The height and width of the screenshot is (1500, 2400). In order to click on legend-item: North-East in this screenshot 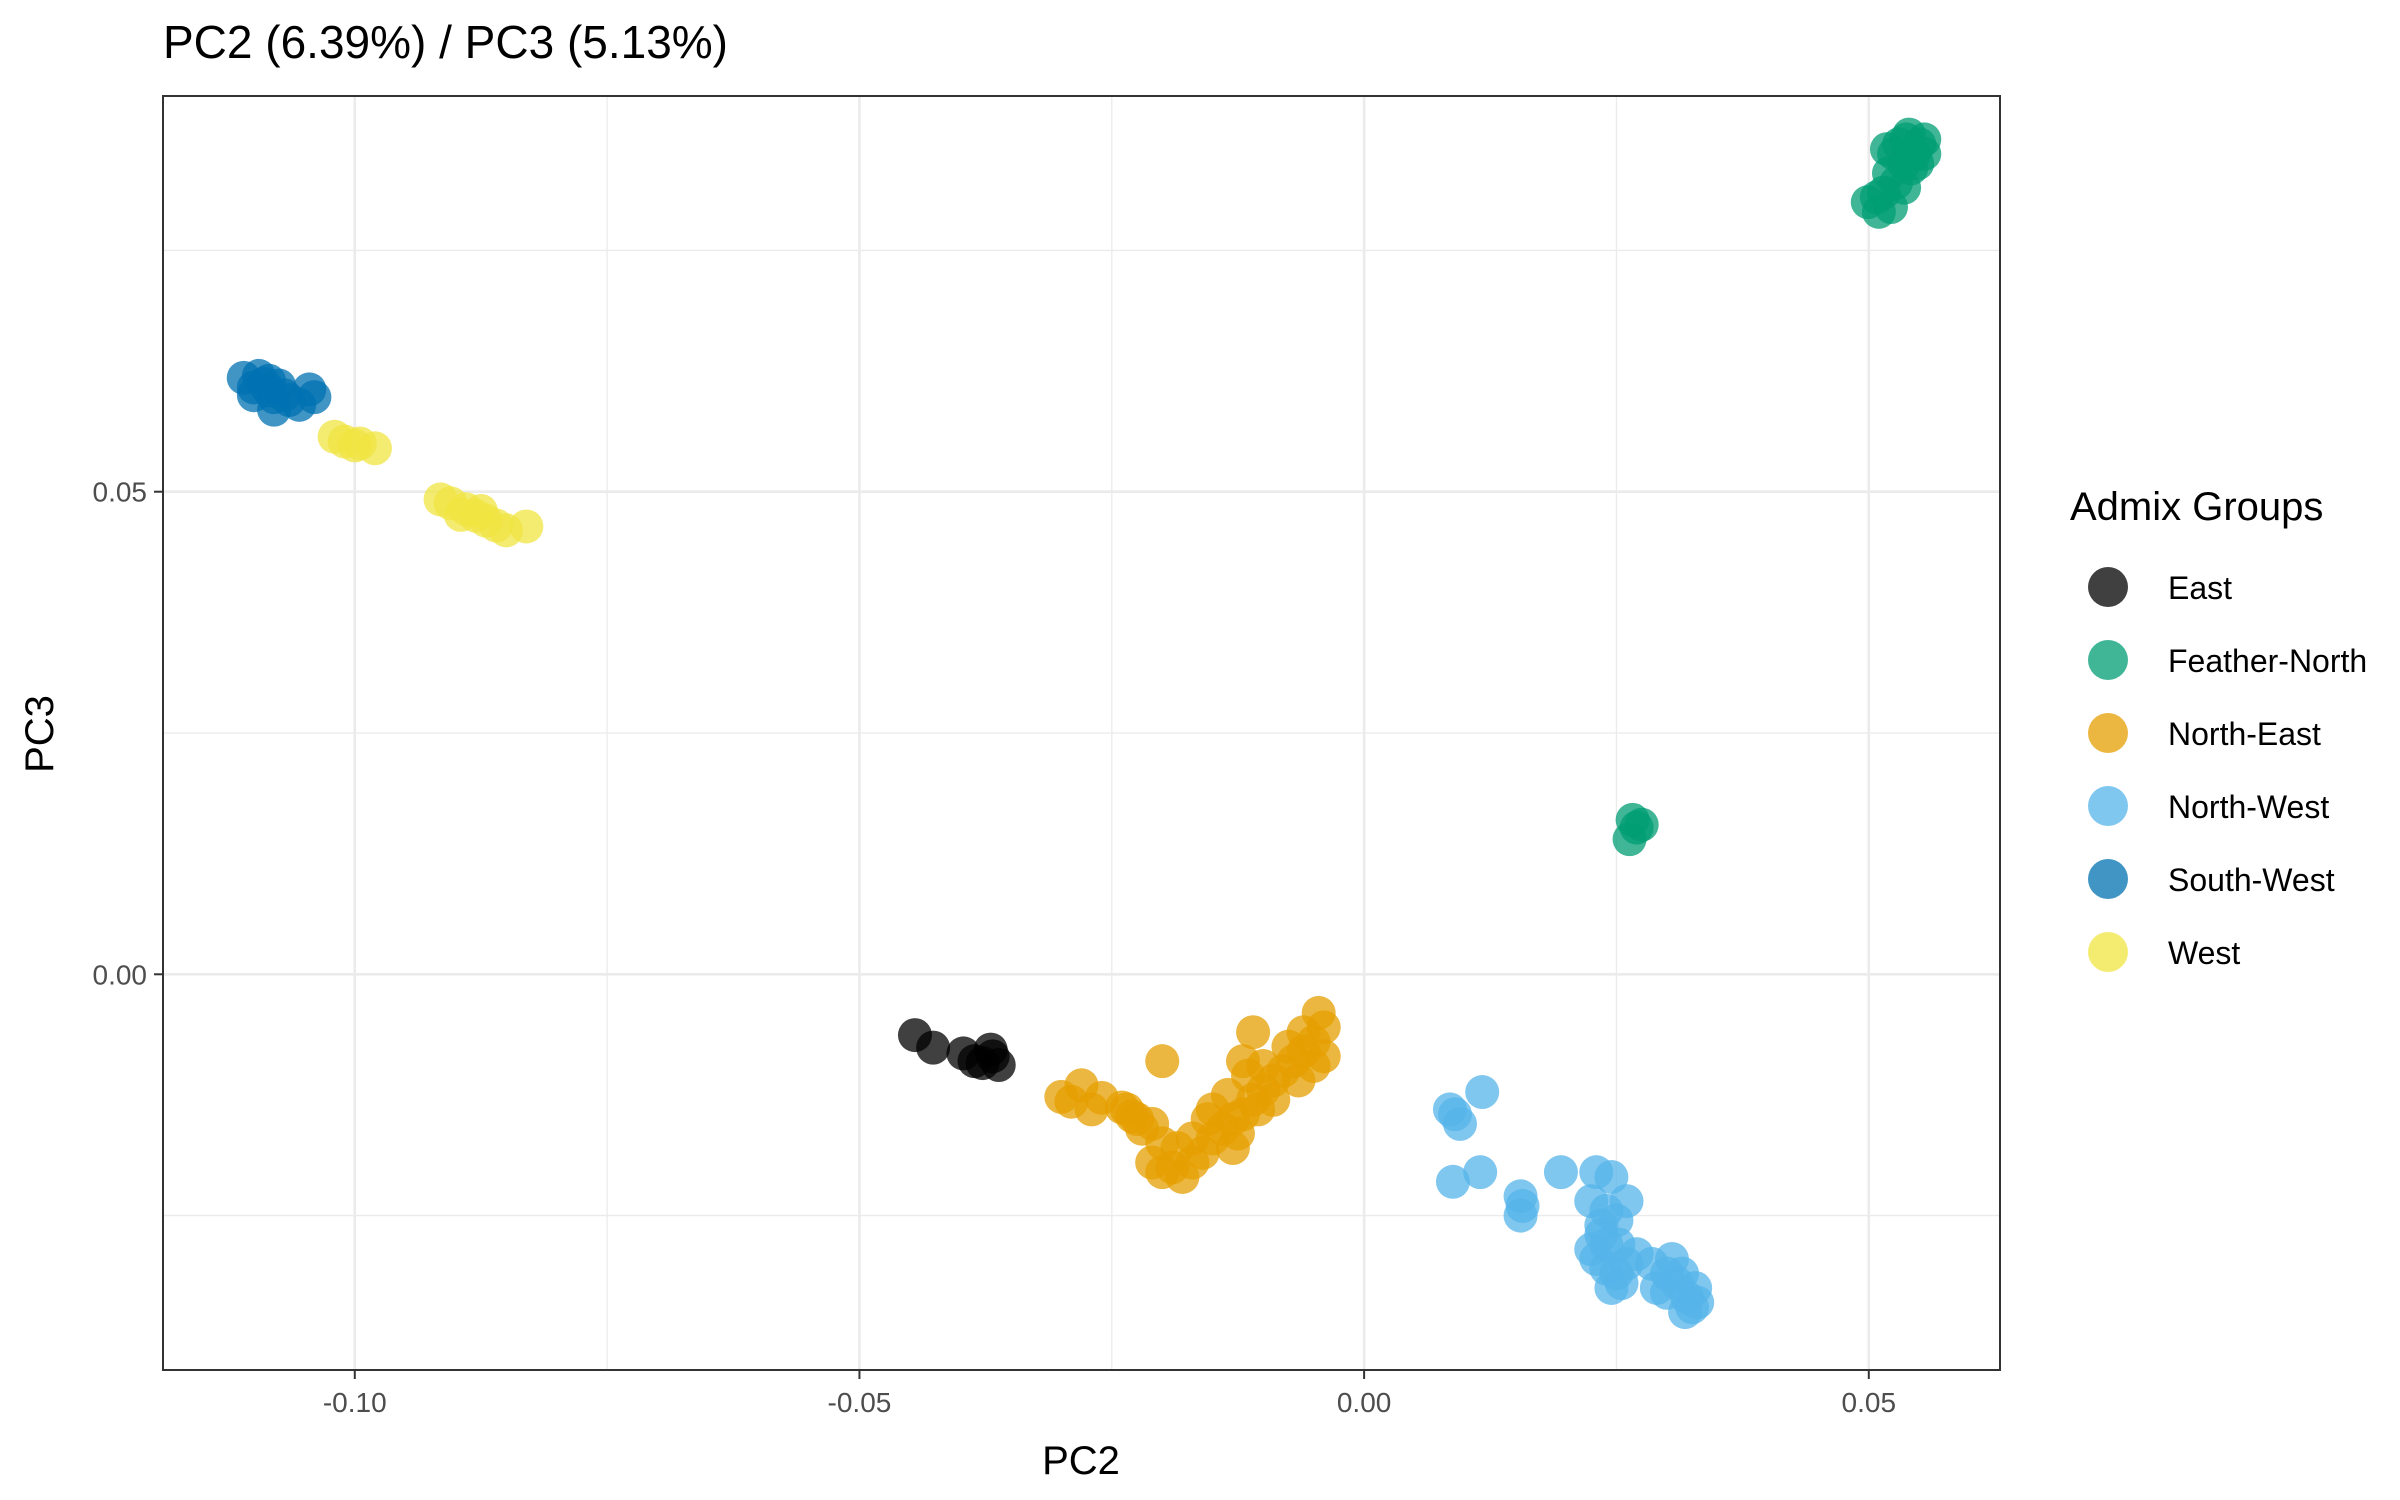, I will do `click(2204, 733)`.